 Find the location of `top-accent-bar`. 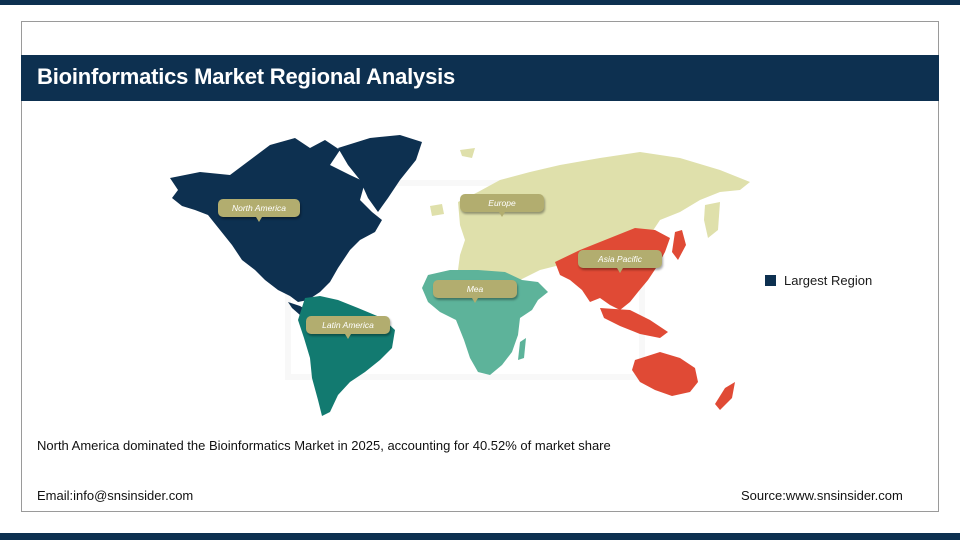

top-accent-bar is located at coordinates (480, 2).